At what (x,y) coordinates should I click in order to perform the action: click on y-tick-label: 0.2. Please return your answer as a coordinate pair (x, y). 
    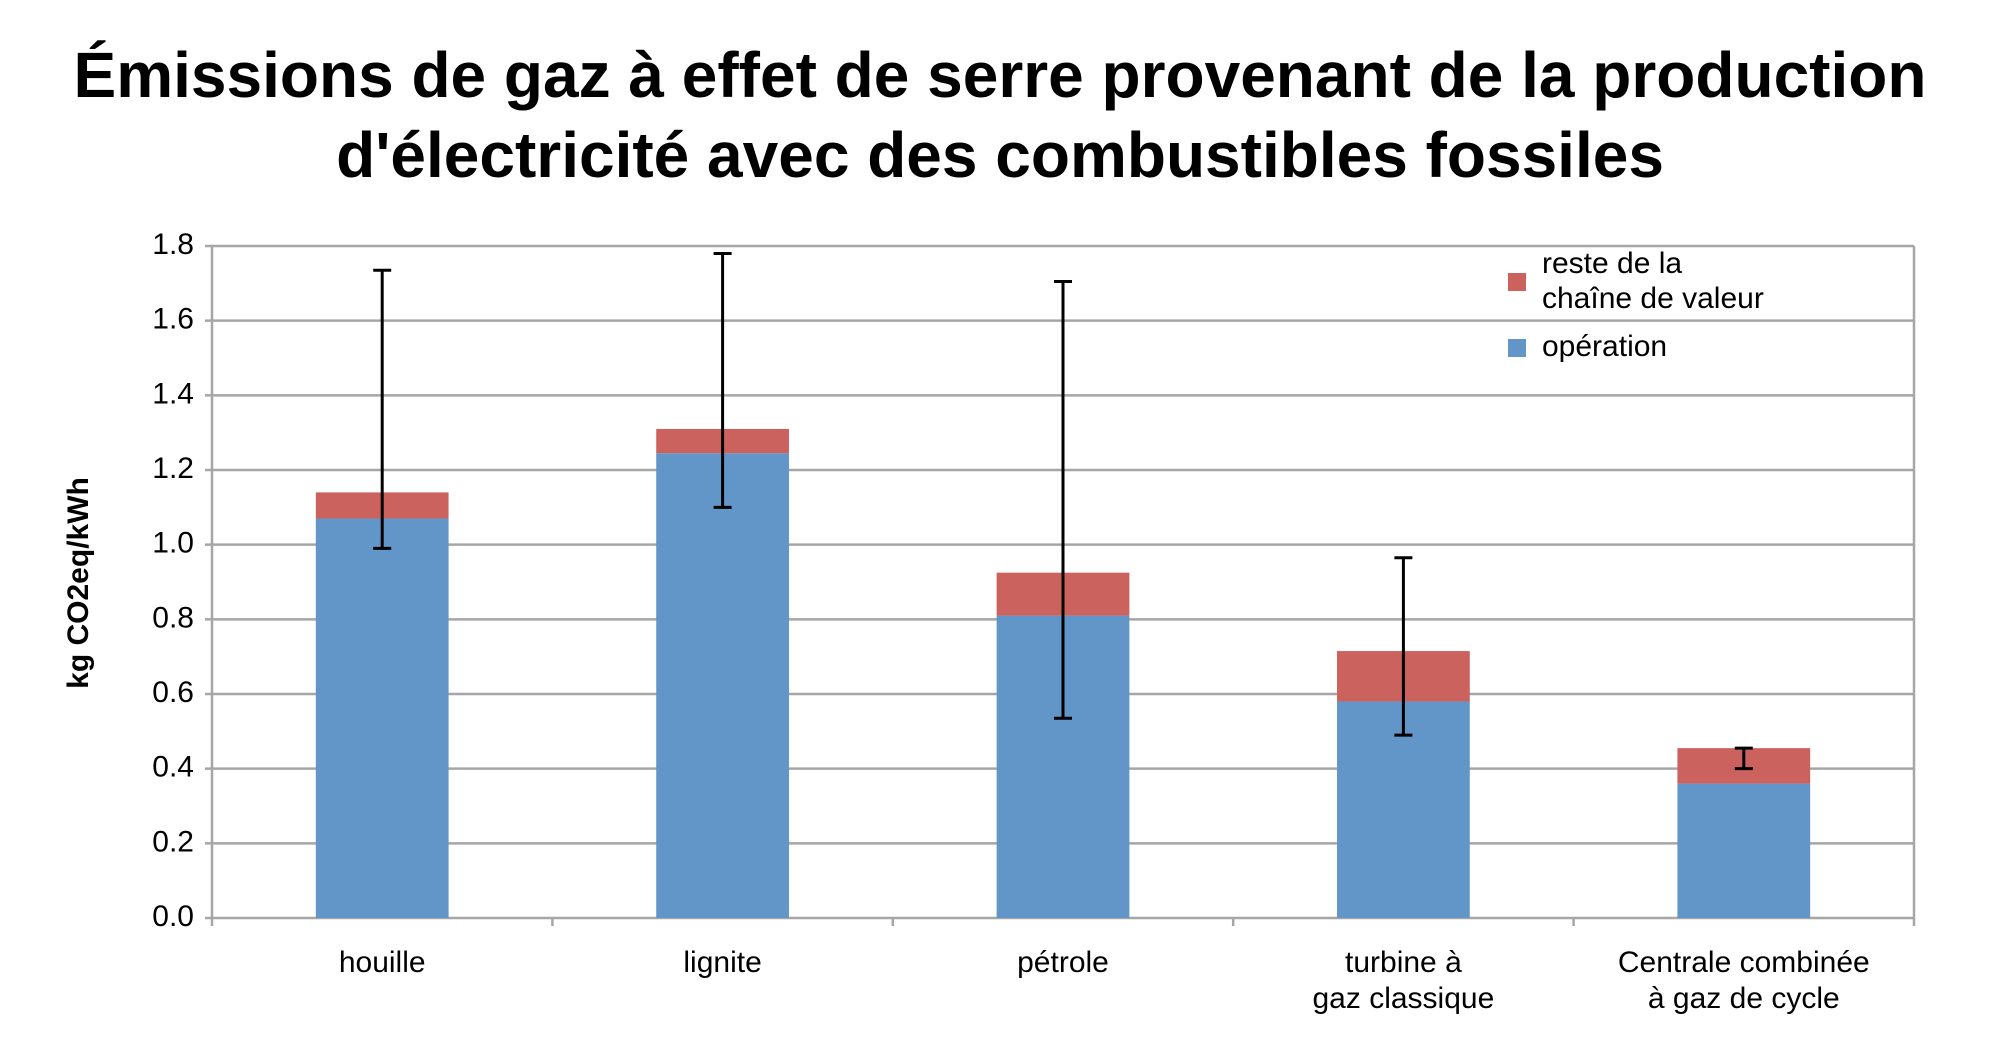
    Looking at the image, I should click on (173, 841).